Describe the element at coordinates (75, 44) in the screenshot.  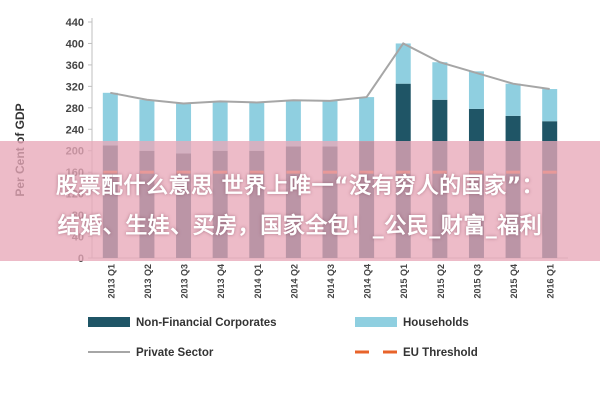
I see `y-tick-label: 400` at that location.